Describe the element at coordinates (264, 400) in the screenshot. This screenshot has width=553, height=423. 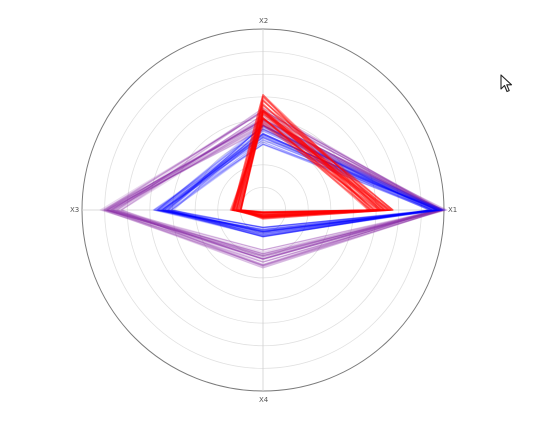
I see `axis-label-x4: X4` at that location.